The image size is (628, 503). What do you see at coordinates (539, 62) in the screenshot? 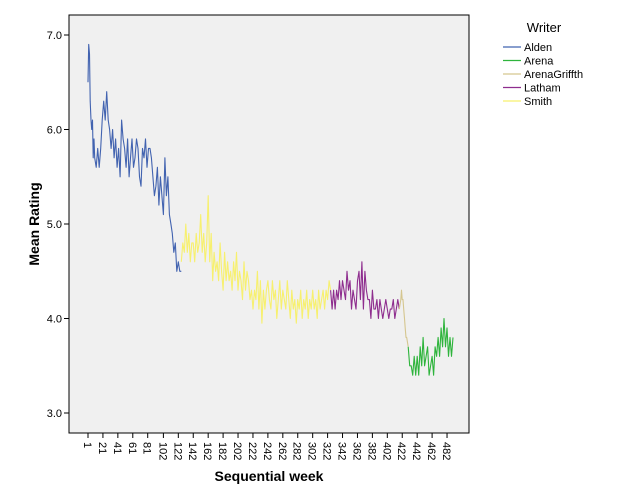
I see `legend-label-arena: Arena` at bounding box center [539, 62].